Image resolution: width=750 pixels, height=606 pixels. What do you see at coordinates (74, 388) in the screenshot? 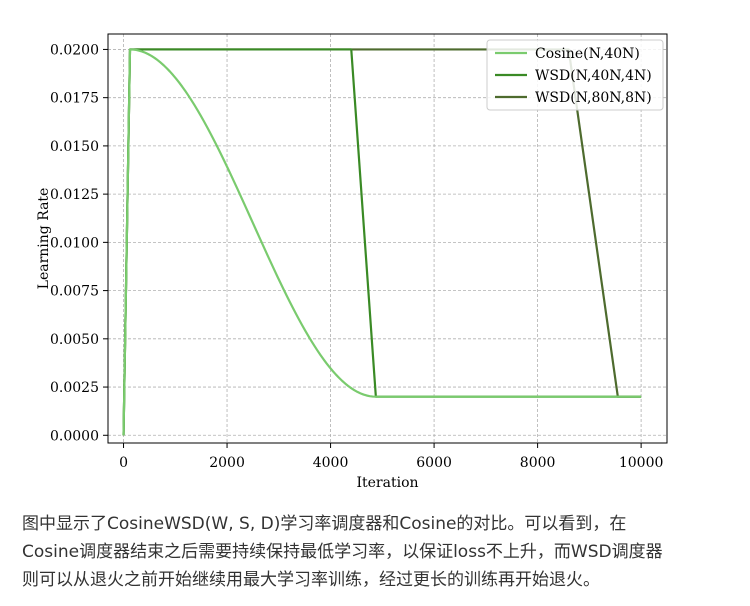
I see `y-tick-label-1: 0.0025` at bounding box center [74, 388].